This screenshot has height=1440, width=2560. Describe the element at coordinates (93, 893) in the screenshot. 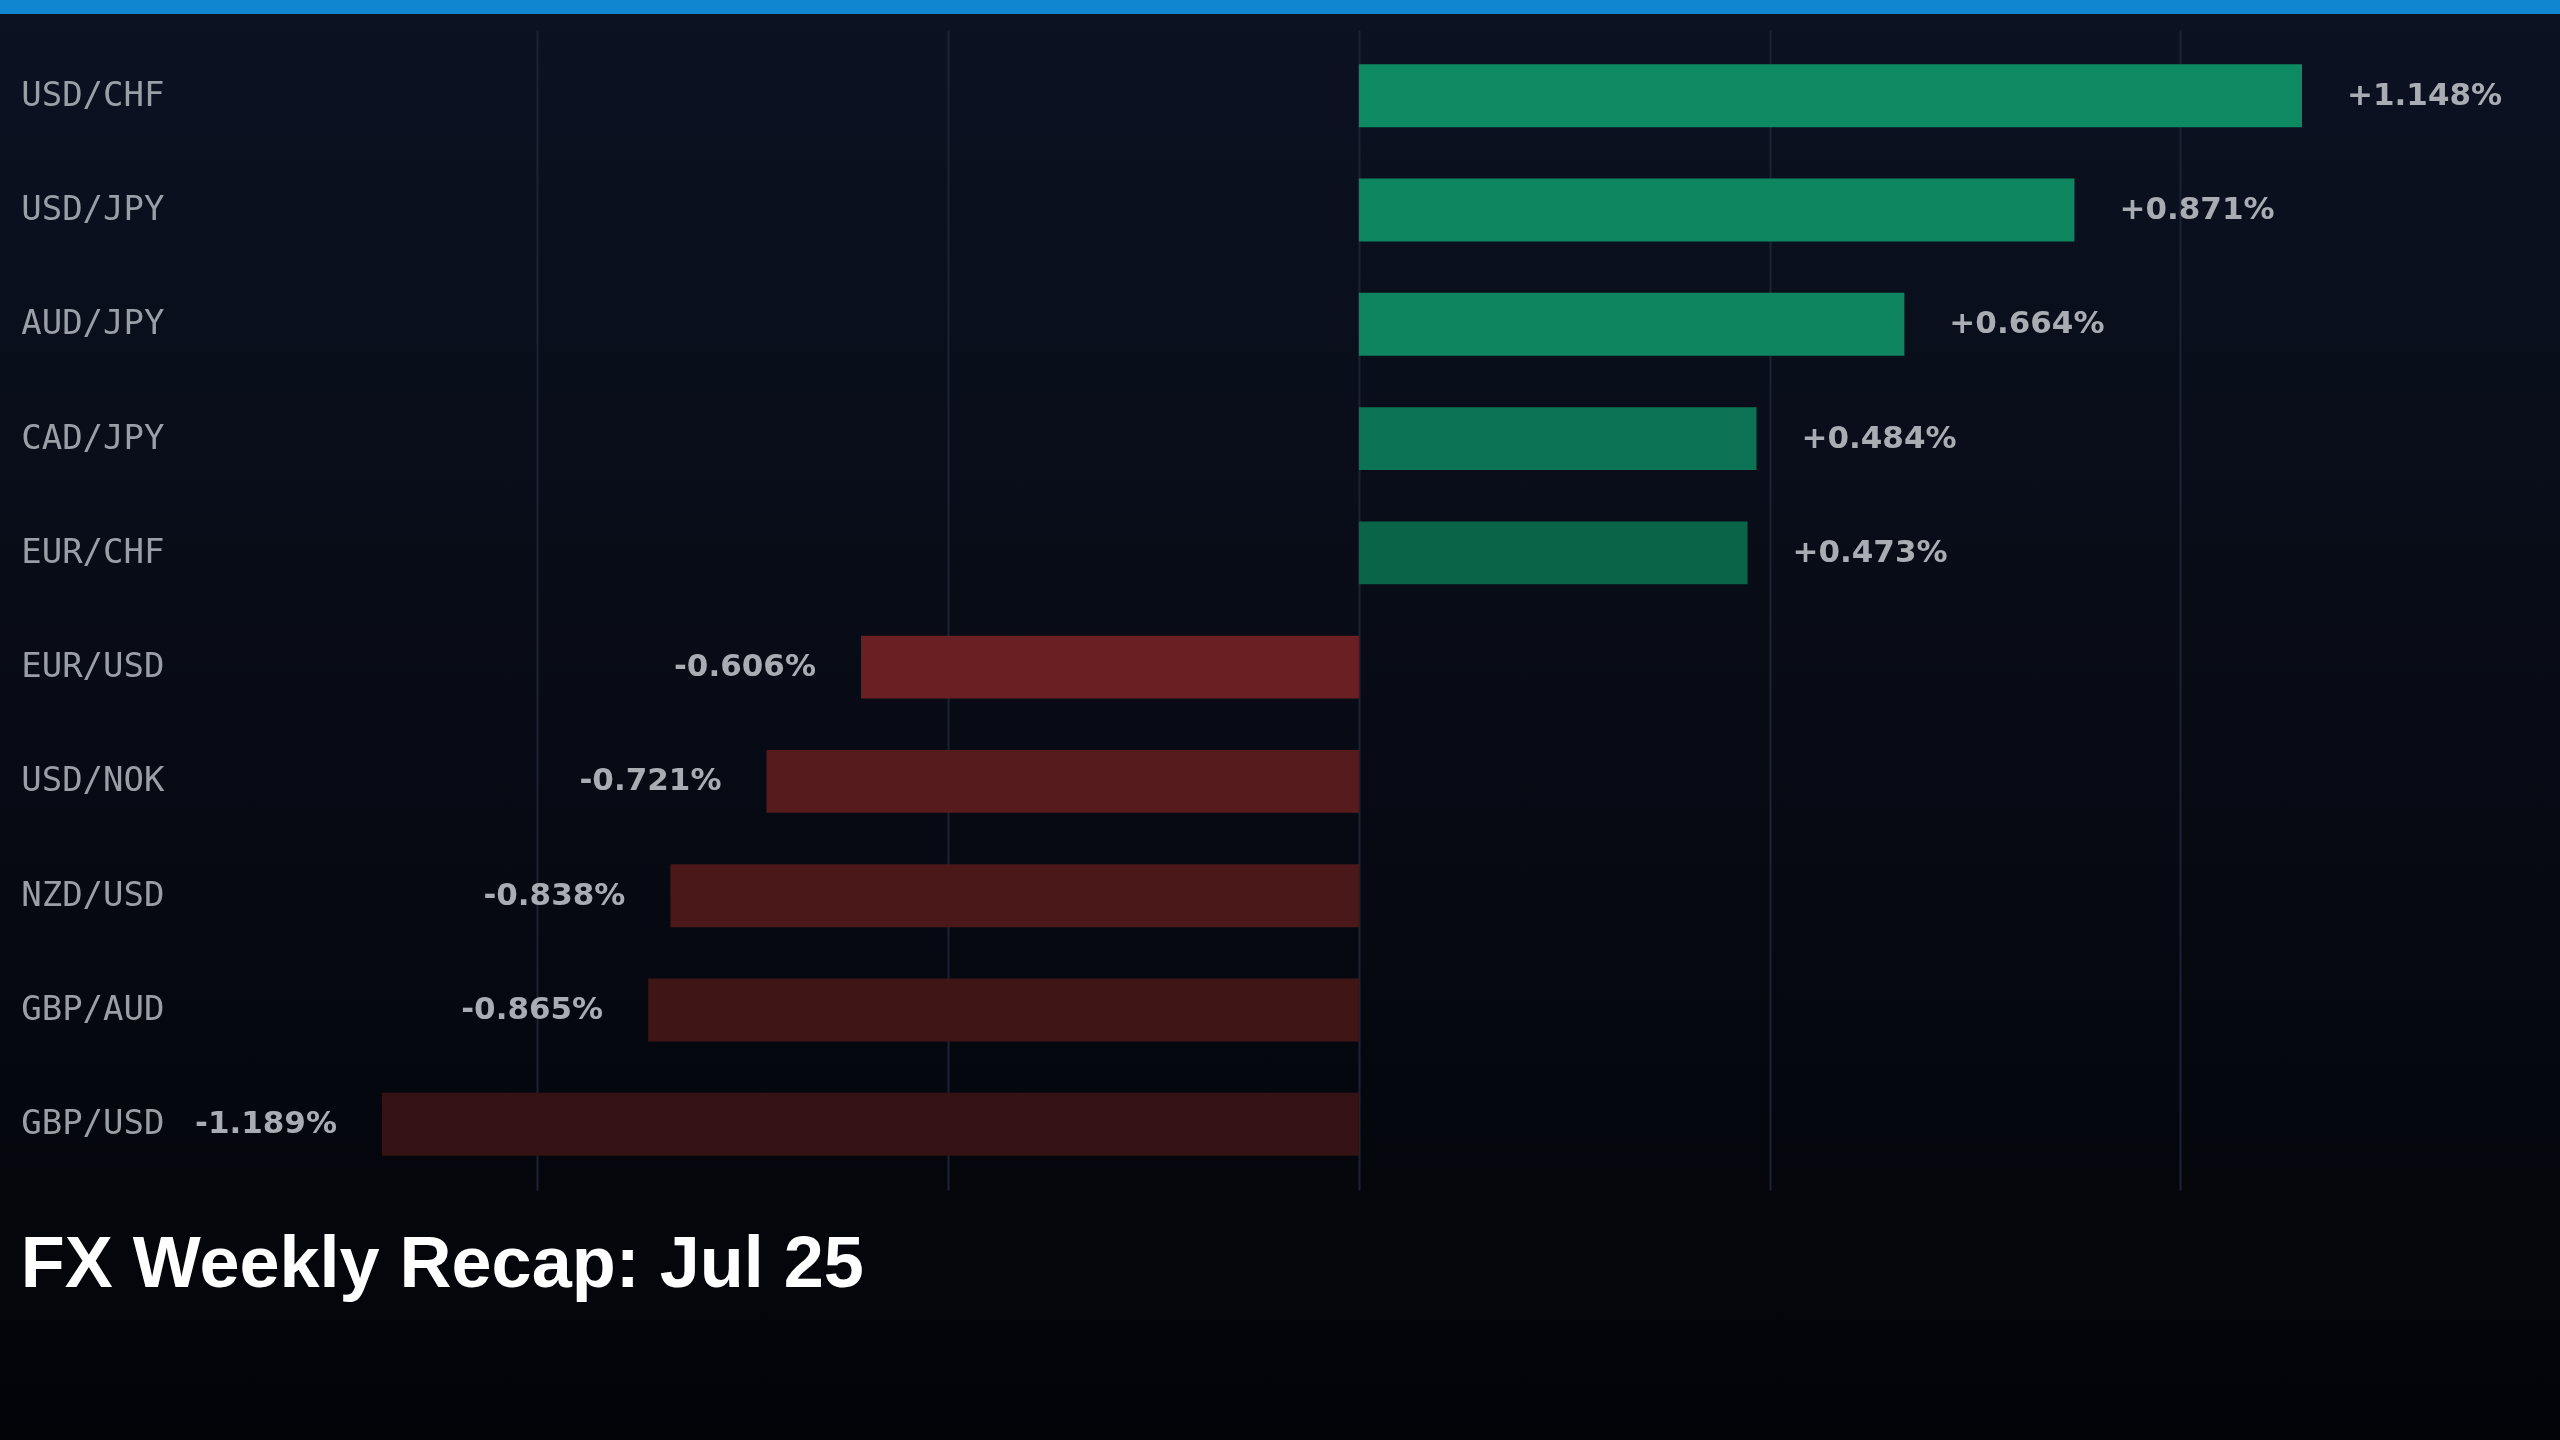

I see `y-tick-label: NZD/USD` at that location.